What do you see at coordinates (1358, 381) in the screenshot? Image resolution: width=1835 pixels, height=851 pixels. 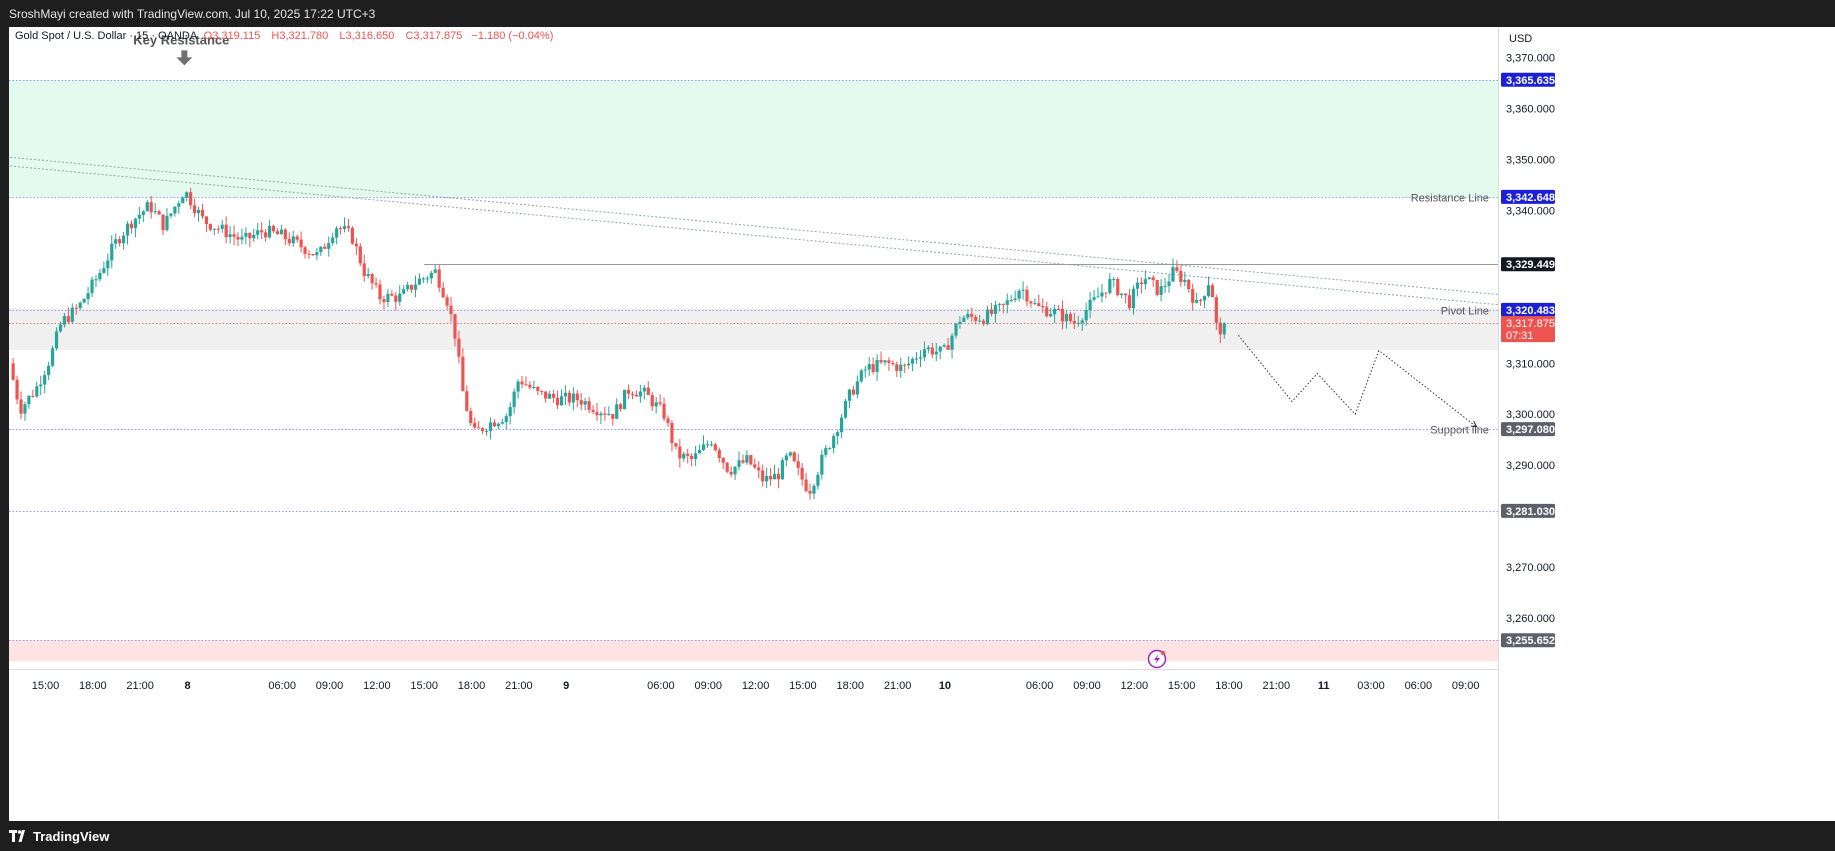 I see `projection-path` at bounding box center [1358, 381].